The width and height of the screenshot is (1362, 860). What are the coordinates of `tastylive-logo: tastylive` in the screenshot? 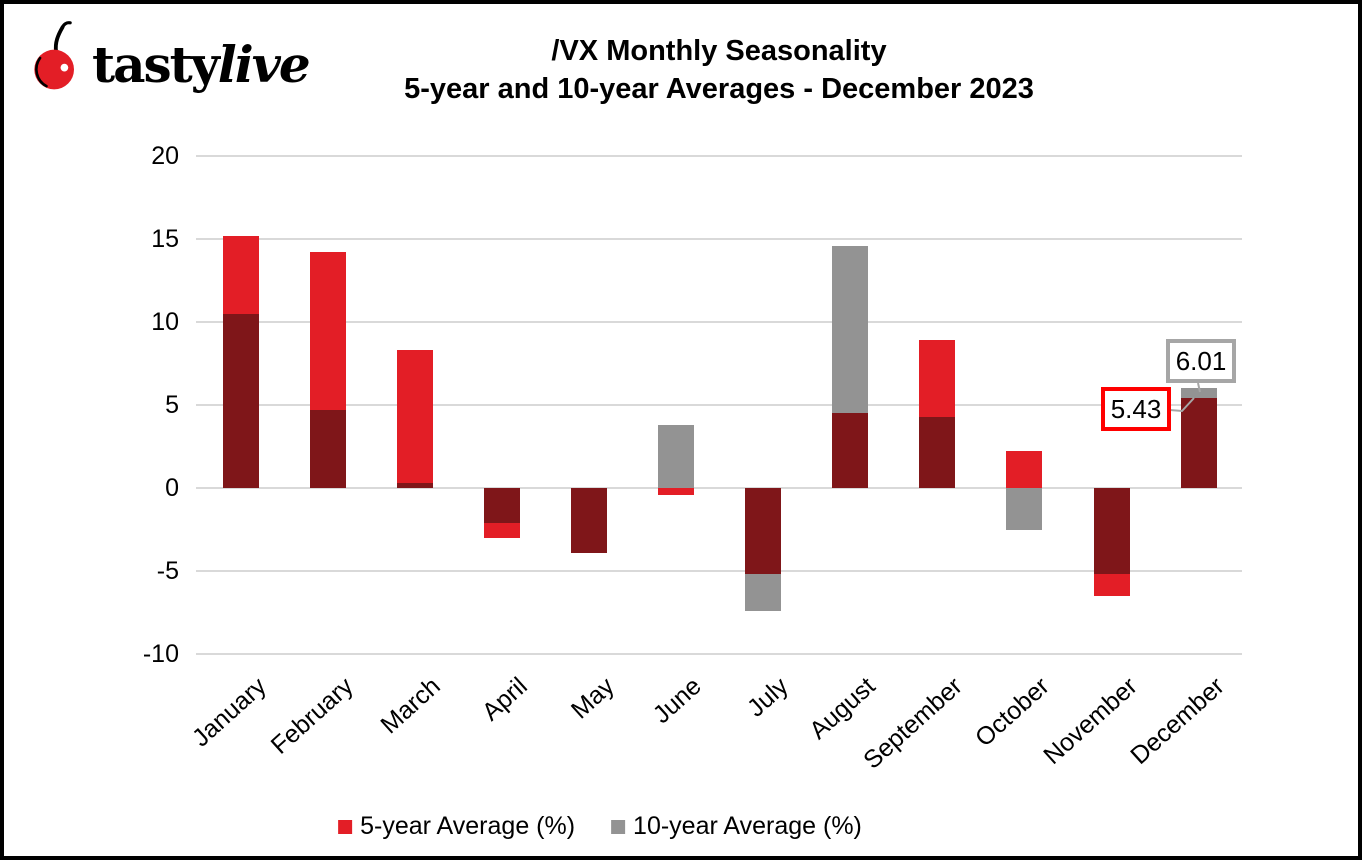 It's located at (168, 58).